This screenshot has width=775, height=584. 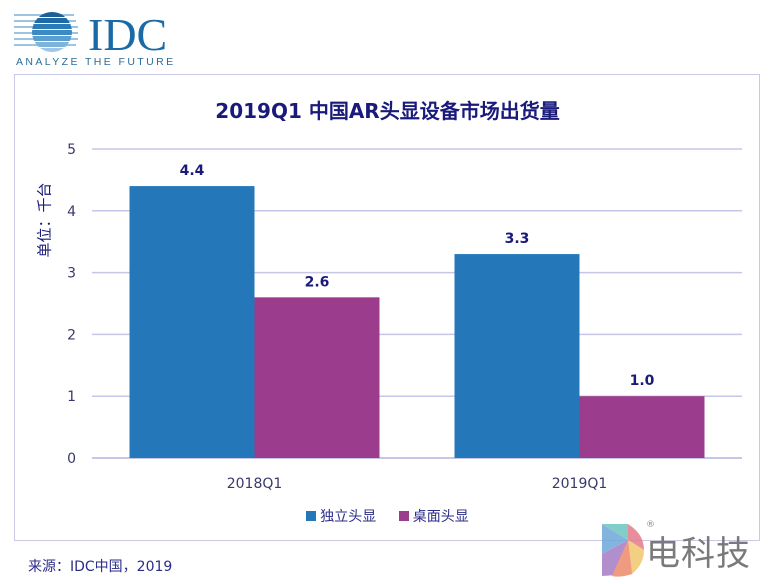 What do you see at coordinates (317, 282) in the screenshot?
I see `data-label: 2.6` at bounding box center [317, 282].